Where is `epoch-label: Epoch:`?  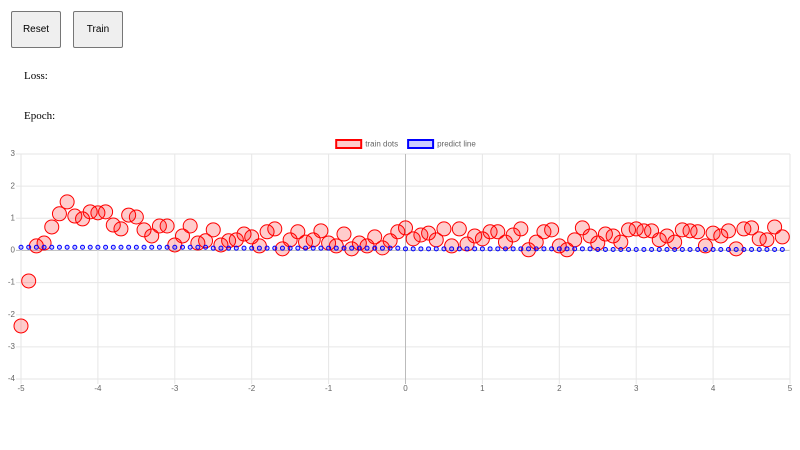 epoch-label: Epoch: is located at coordinates (40, 116).